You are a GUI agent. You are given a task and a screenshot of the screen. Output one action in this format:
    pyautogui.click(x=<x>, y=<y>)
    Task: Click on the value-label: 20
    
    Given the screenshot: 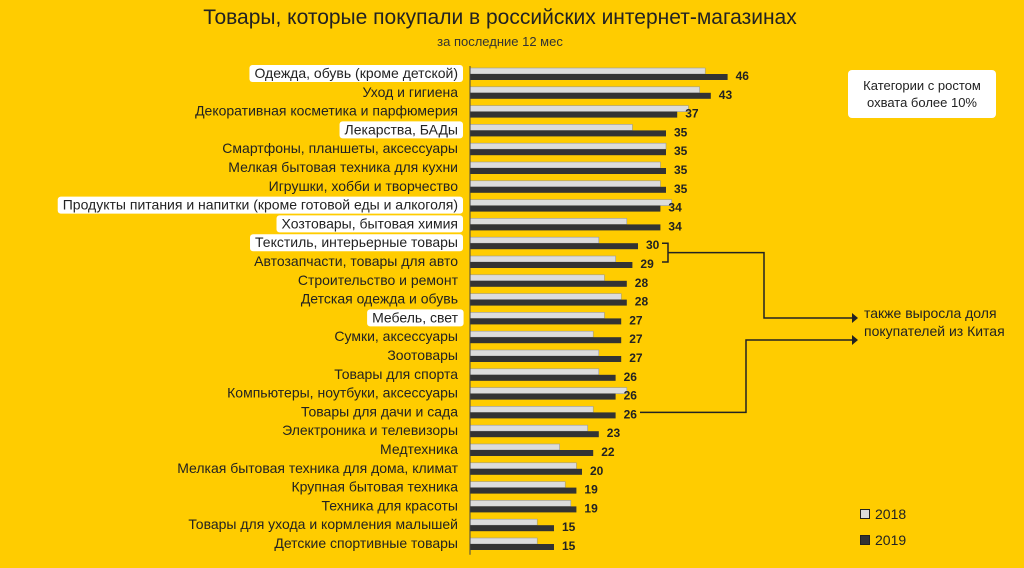 What is the action you would take?
    pyautogui.click(x=597, y=471)
    